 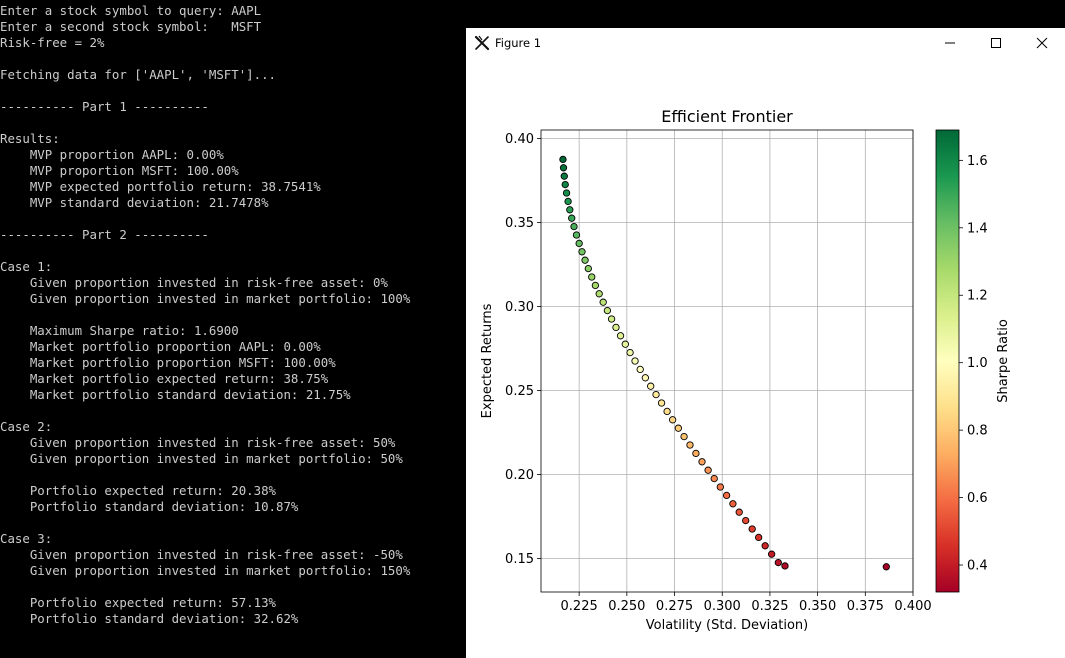 What do you see at coordinates (950, 43) in the screenshot?
I see `minimize-button` at bounding box center [950, 43].